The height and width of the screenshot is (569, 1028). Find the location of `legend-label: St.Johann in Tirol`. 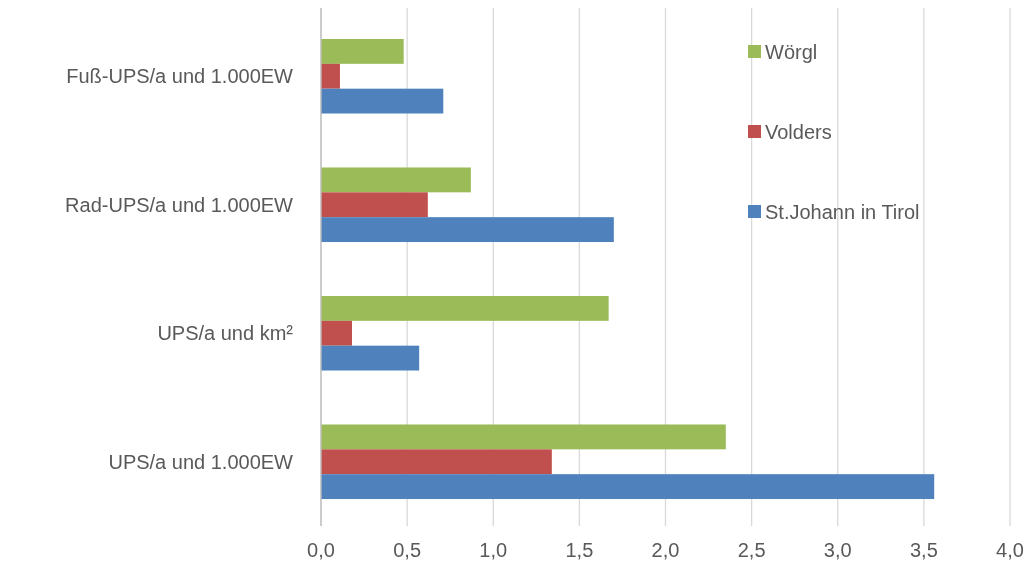

legend-label: St.Johann in Tirol is located at coordinates (842, 212).